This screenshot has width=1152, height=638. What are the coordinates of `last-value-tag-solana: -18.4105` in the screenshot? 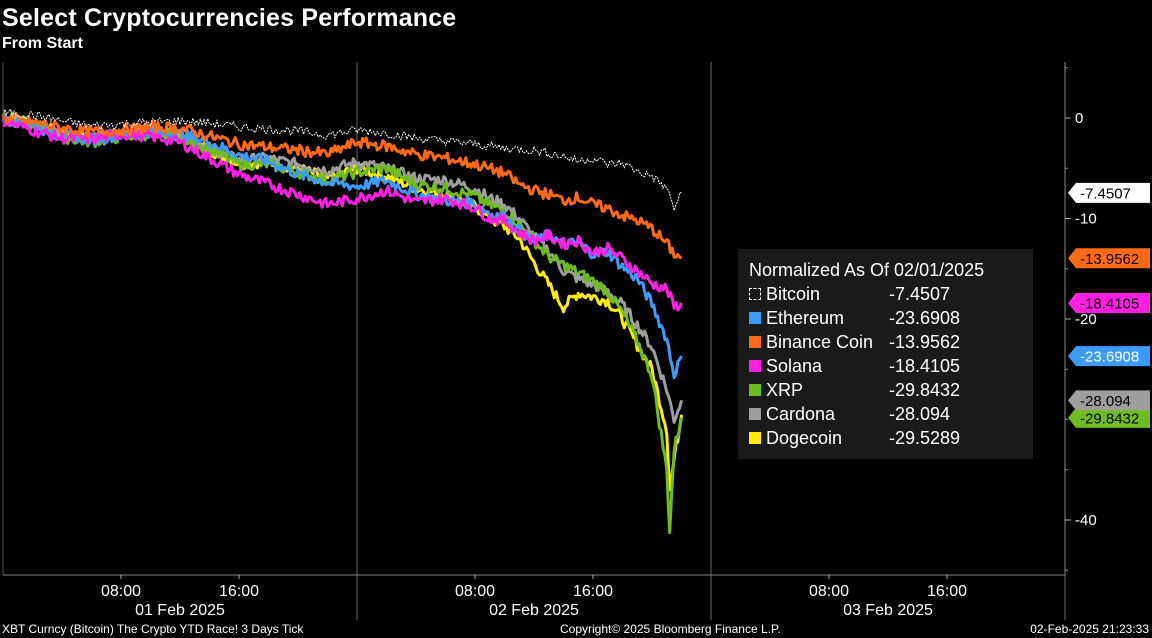 It's located at (1109, 303).